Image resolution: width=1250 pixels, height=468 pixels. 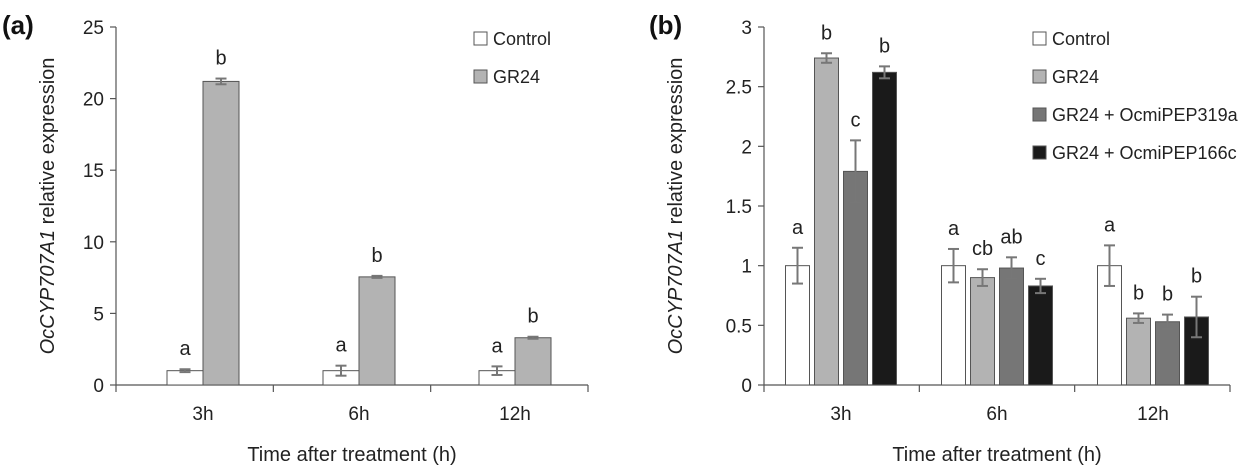 What do you see at coordinates (982, 249) in the screenshot?
I see `significance-letter: cb` at bounding box center [982, 249].